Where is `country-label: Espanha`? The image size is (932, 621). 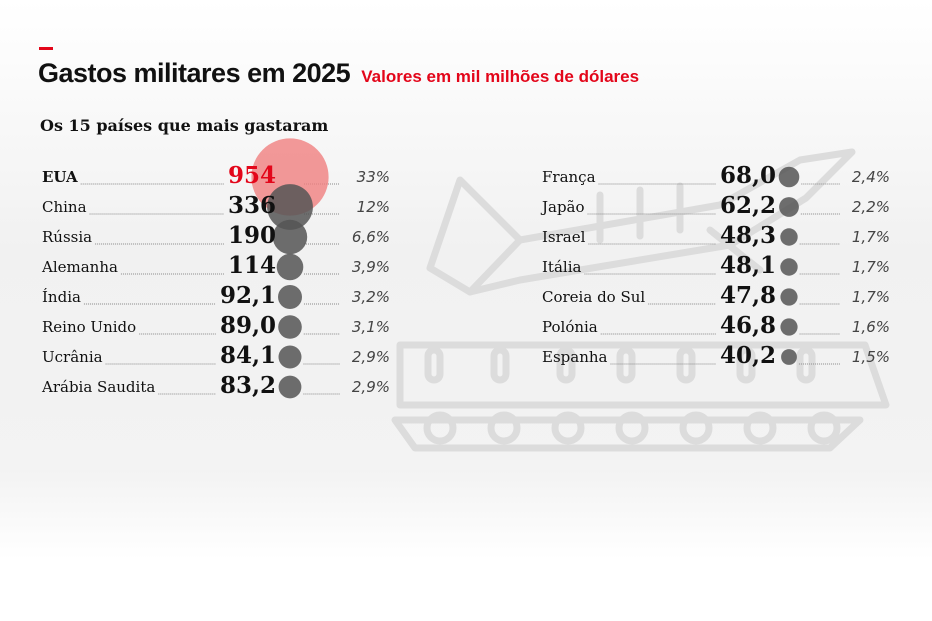 country-label: Espanha is located at coordinates (575, 357).